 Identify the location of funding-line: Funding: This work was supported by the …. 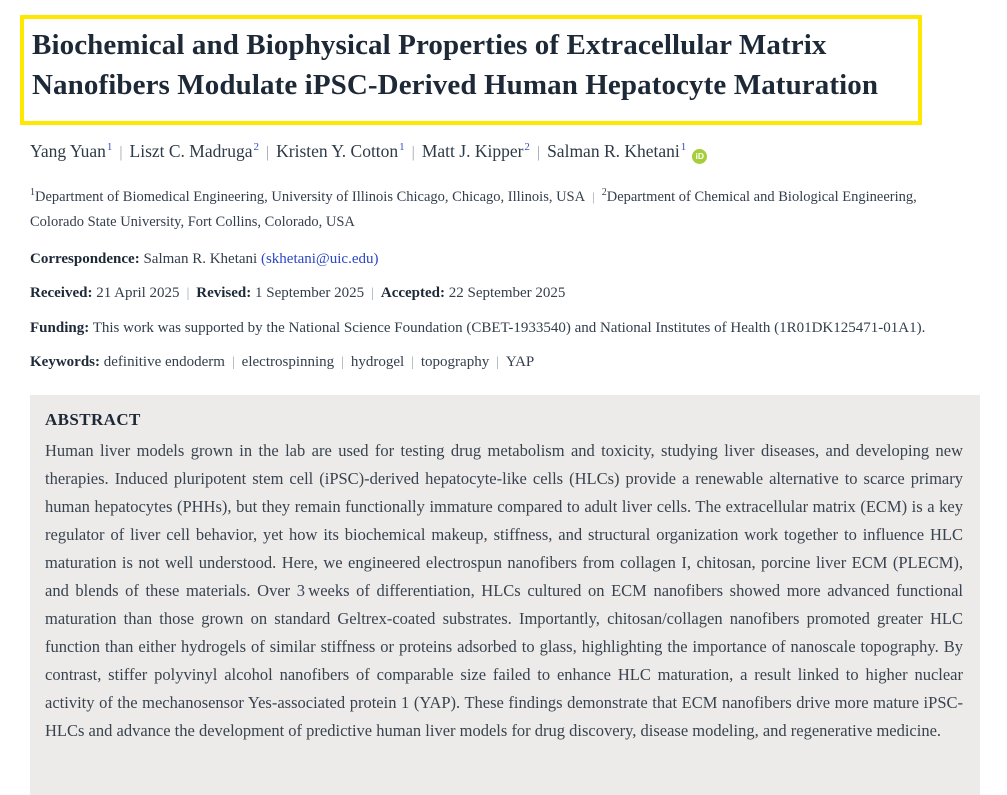
(503, 329).